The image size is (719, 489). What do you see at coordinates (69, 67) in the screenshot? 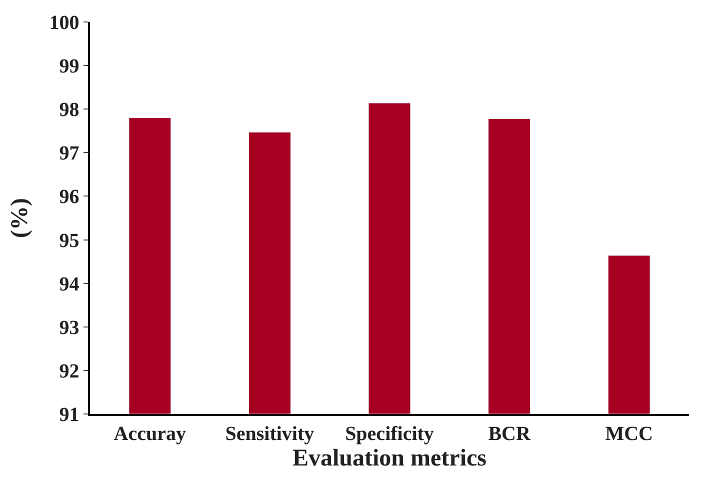
I see `y-tick-label: 99` at bounding box center [69, 67].